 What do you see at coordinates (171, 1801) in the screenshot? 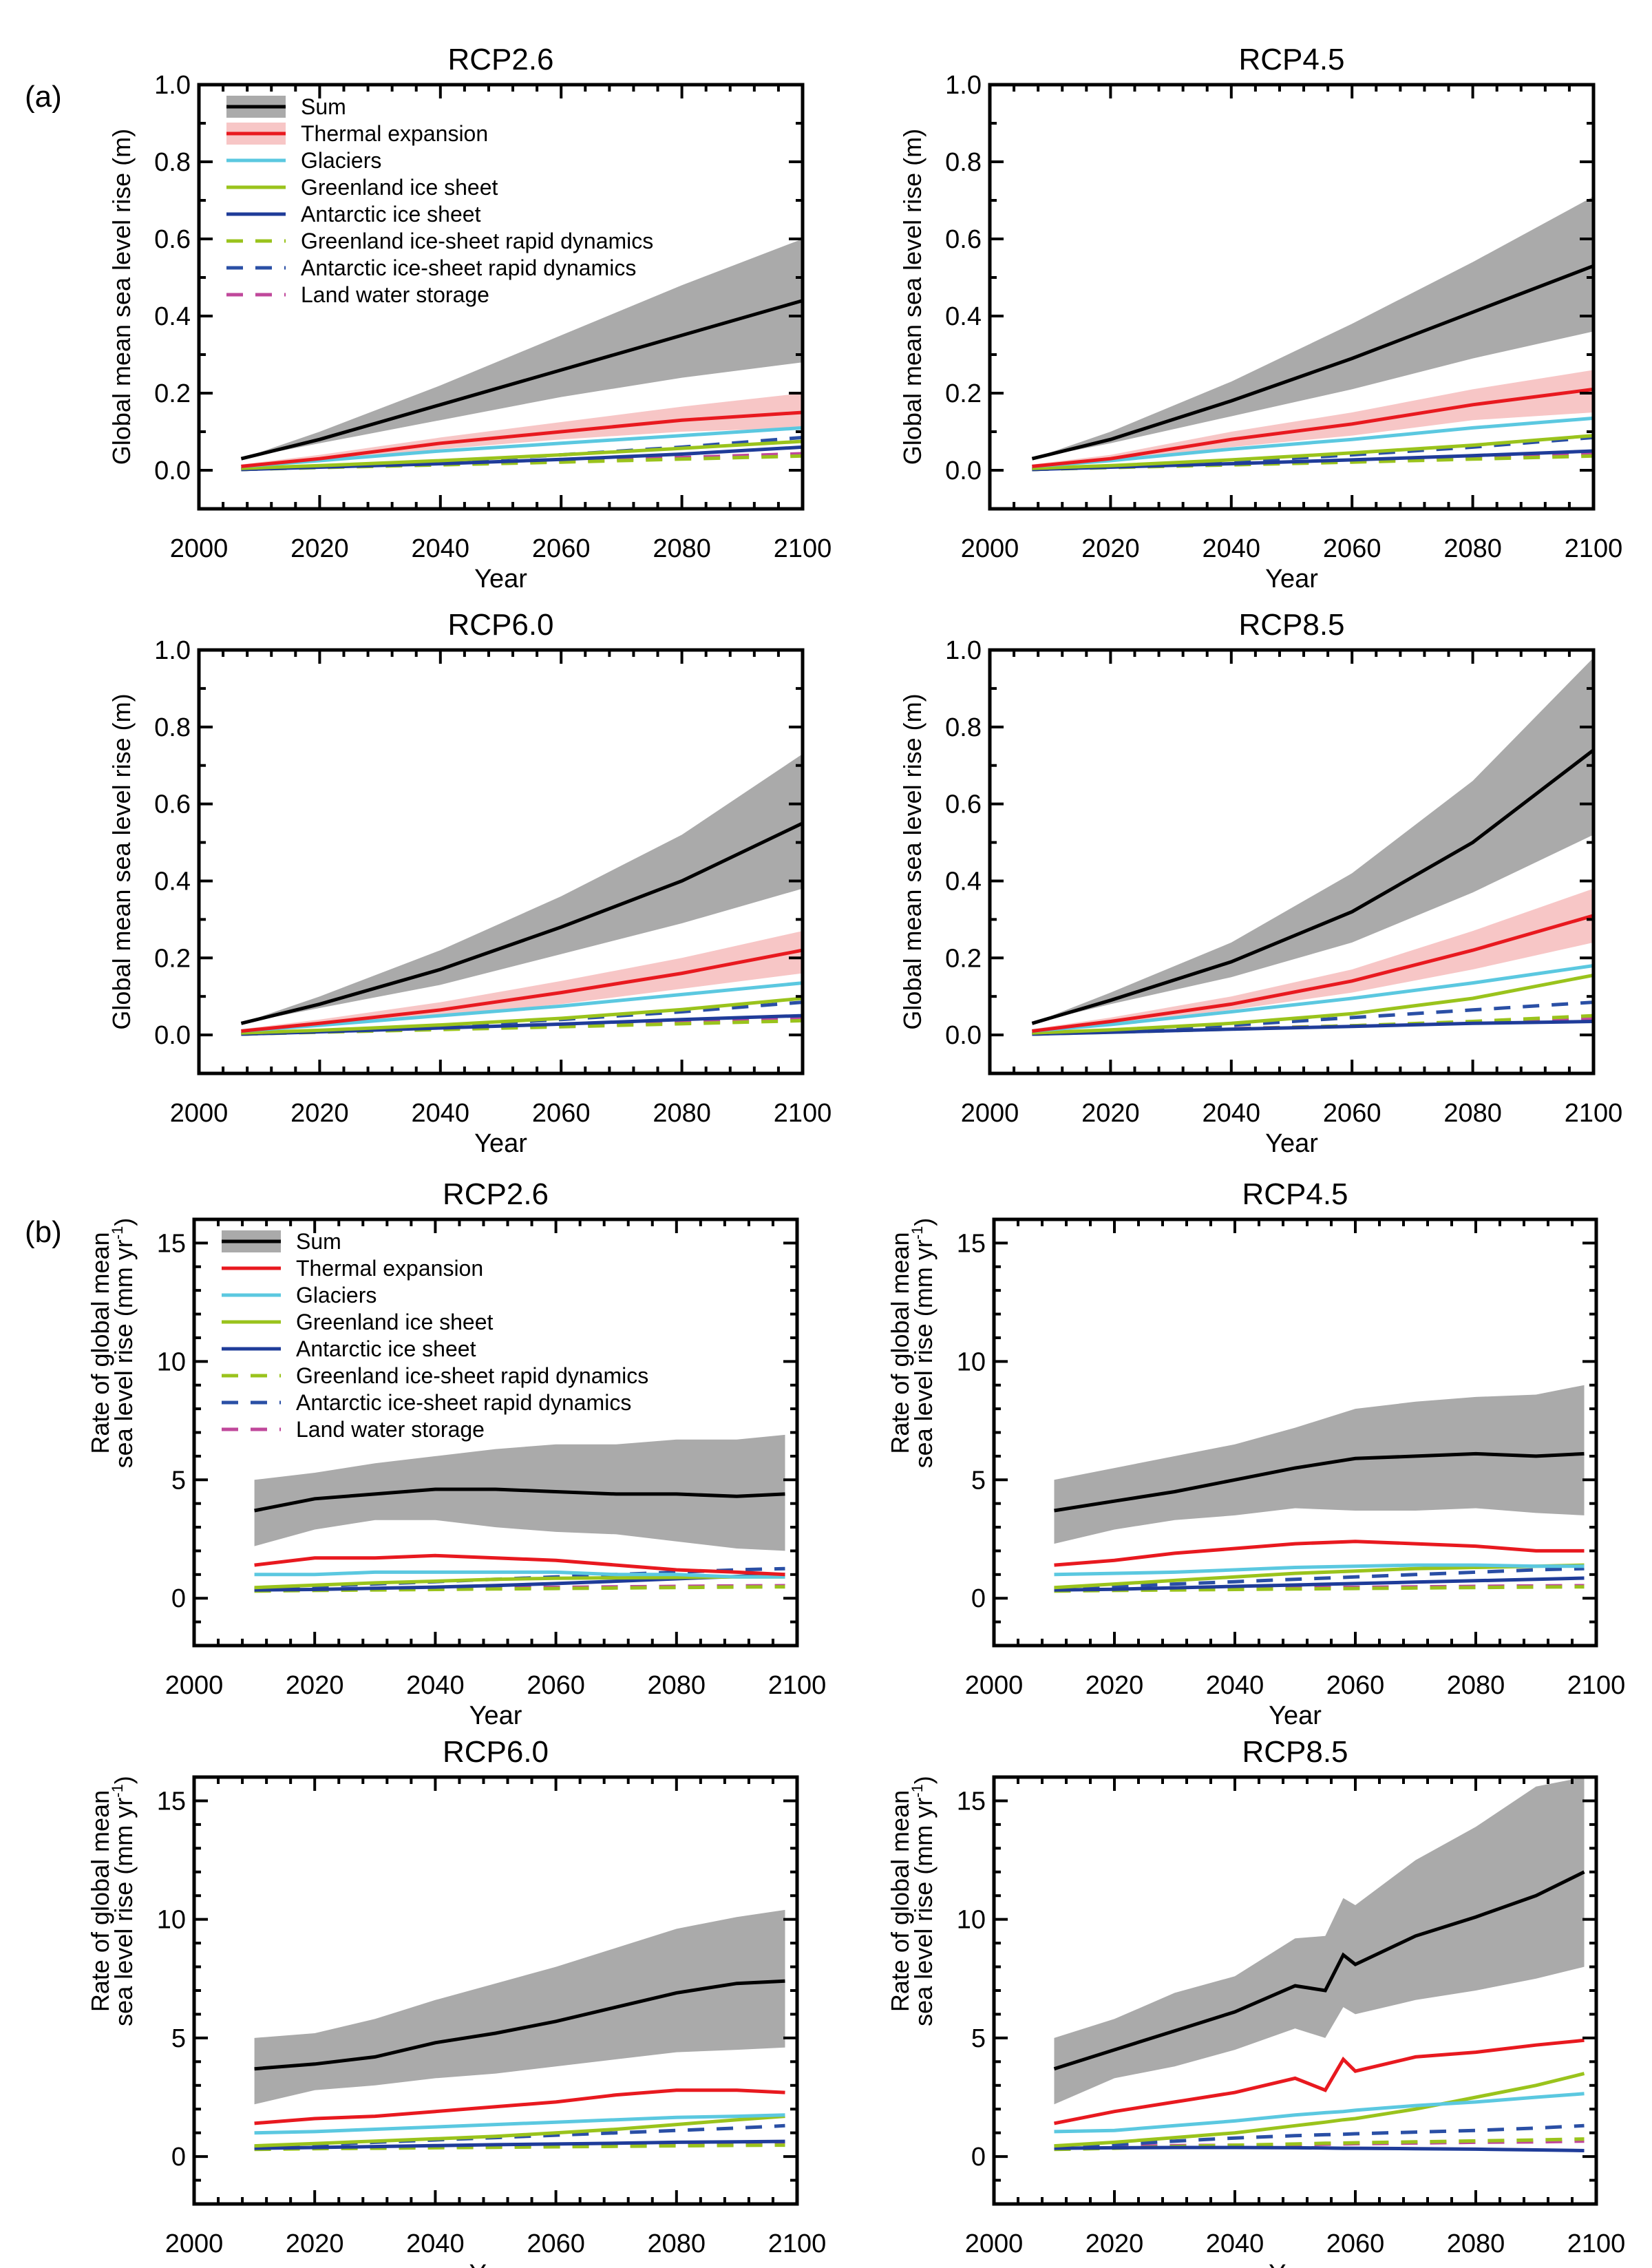
I see `y-tick-label: 15` at bounding box center [171, 1801].